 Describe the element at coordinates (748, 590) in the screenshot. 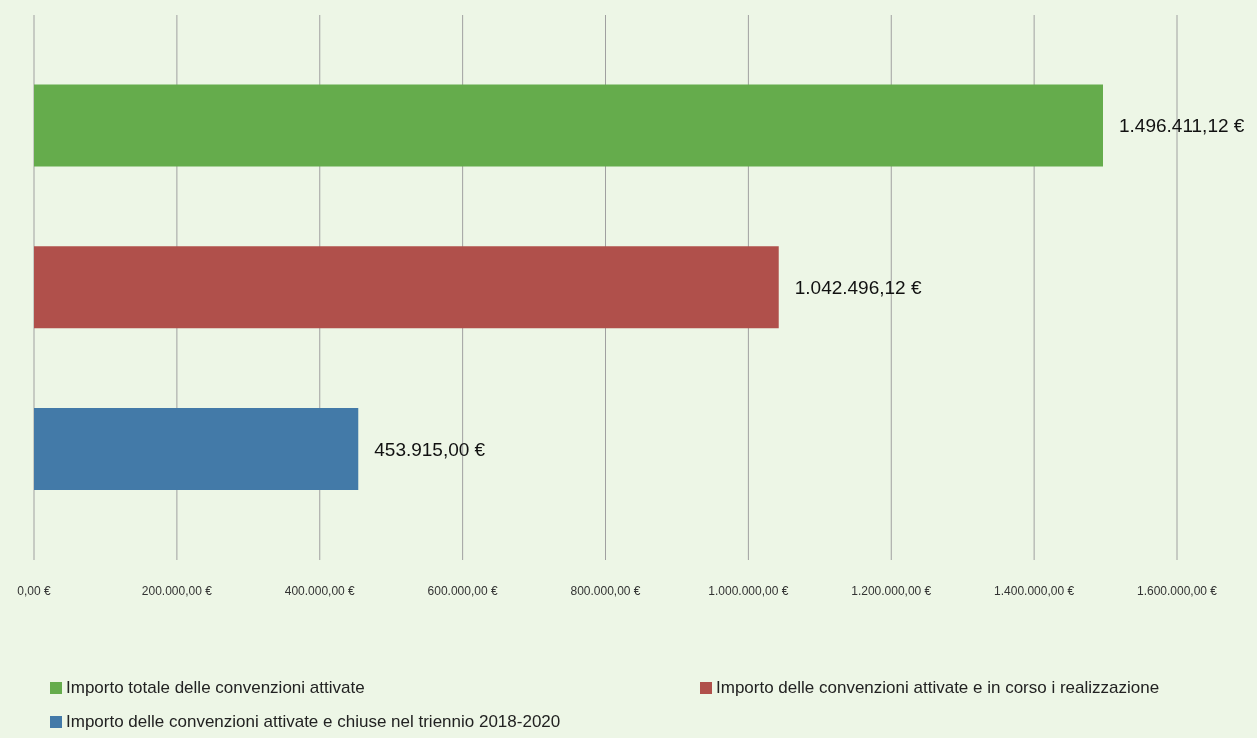

I see `x-tick-label: 1.000.000,00 €` at that location.